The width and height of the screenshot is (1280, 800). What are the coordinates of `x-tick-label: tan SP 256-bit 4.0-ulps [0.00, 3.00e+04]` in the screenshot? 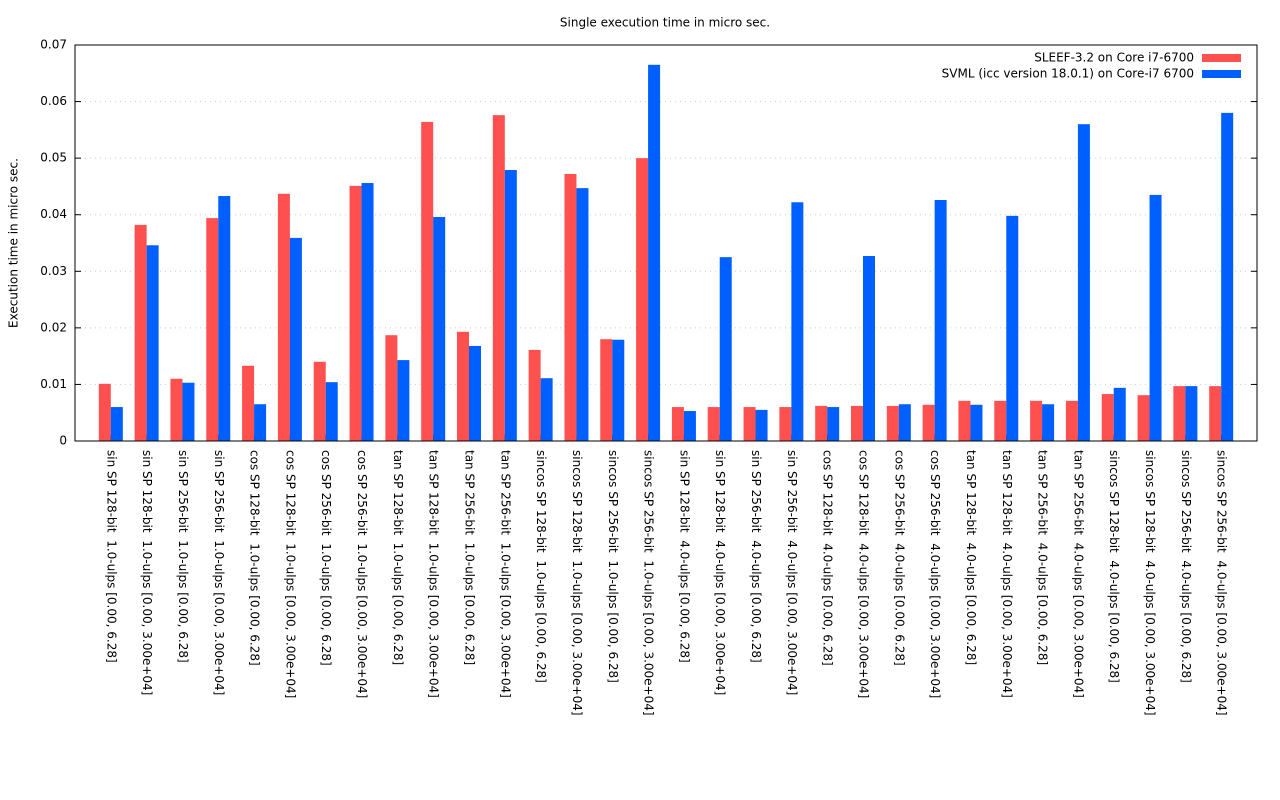 It's located at (1078, 574).